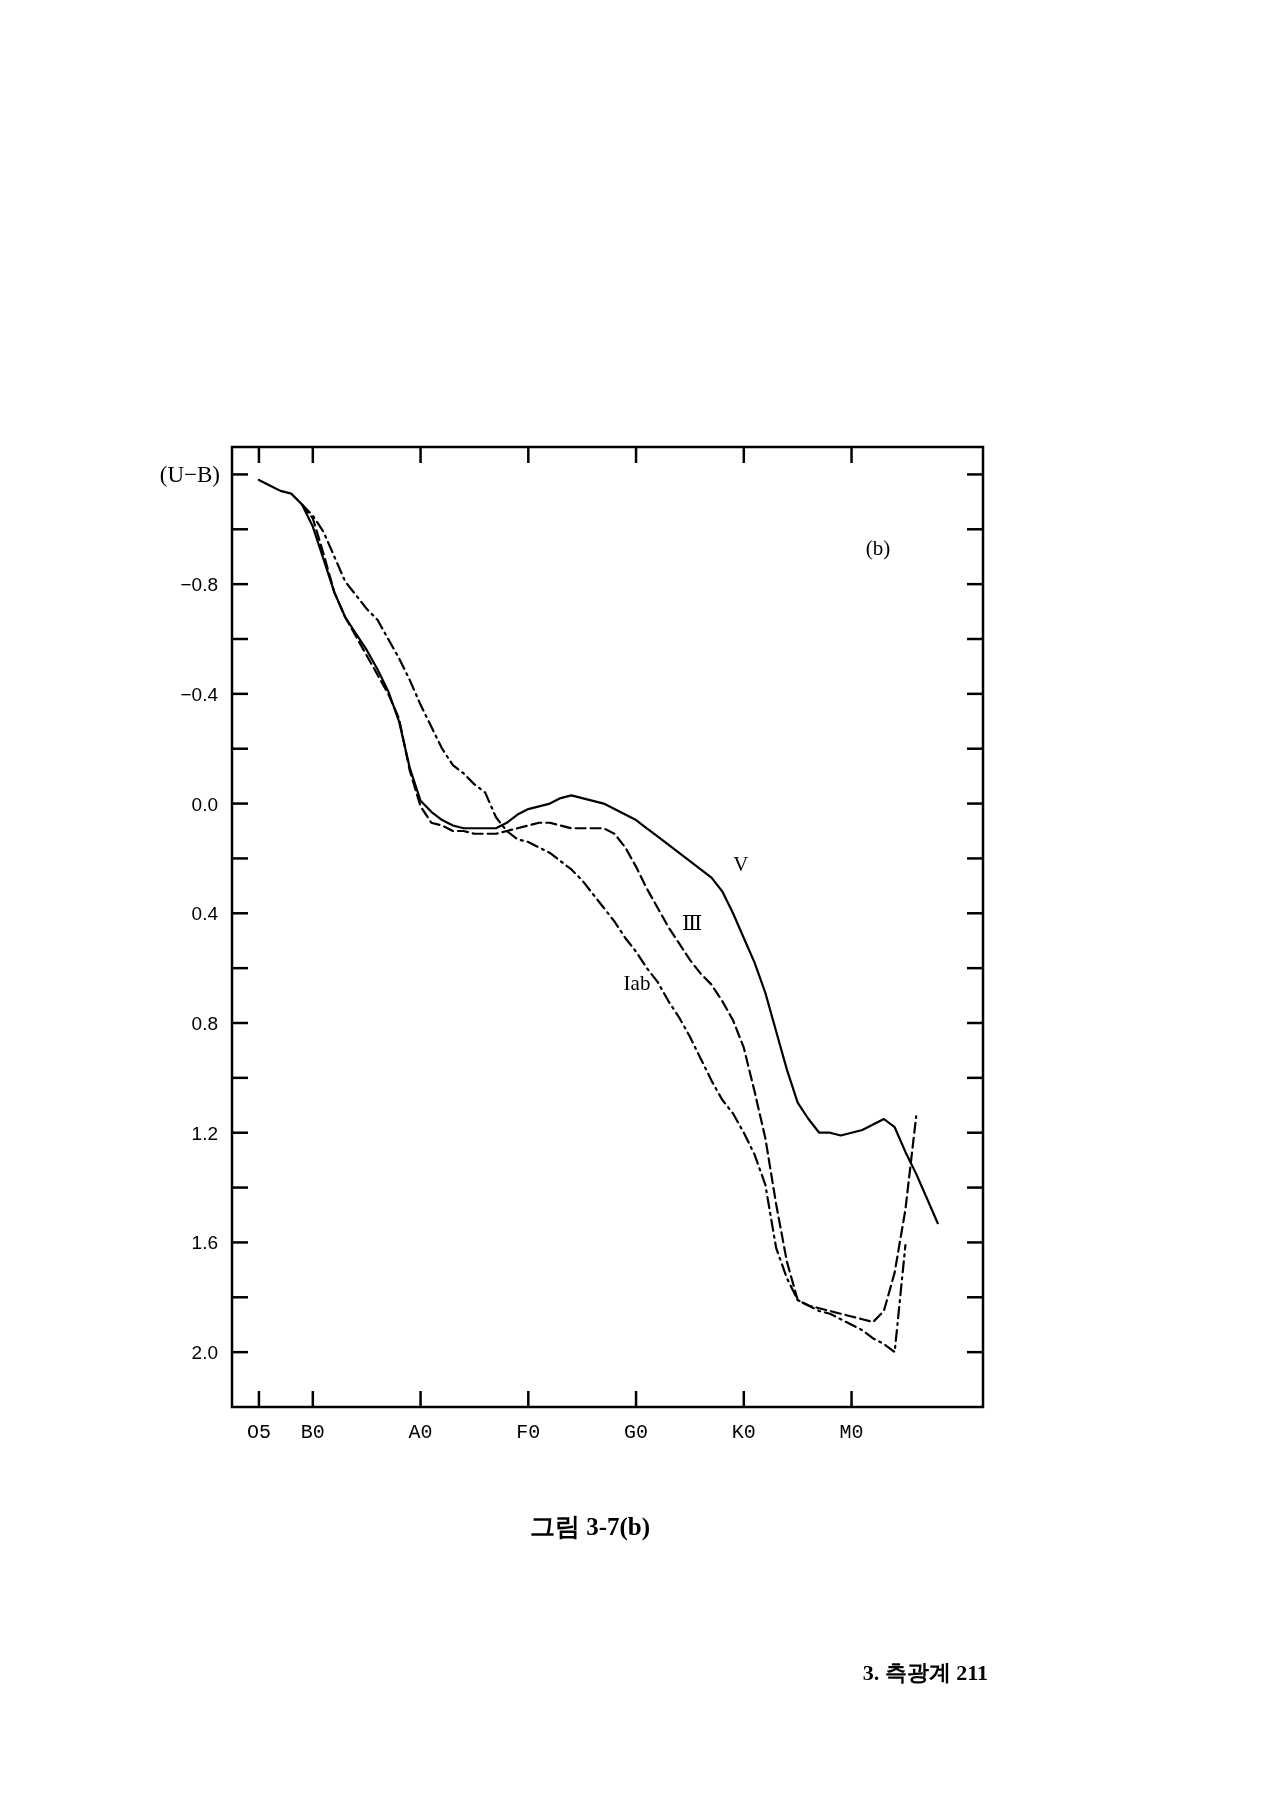 The width and height of the screenshot is (1275, 1806). Describe the element at coordinates (204, 1133) in the screenshot. I see `y-tick-label: 1.2` at that location.